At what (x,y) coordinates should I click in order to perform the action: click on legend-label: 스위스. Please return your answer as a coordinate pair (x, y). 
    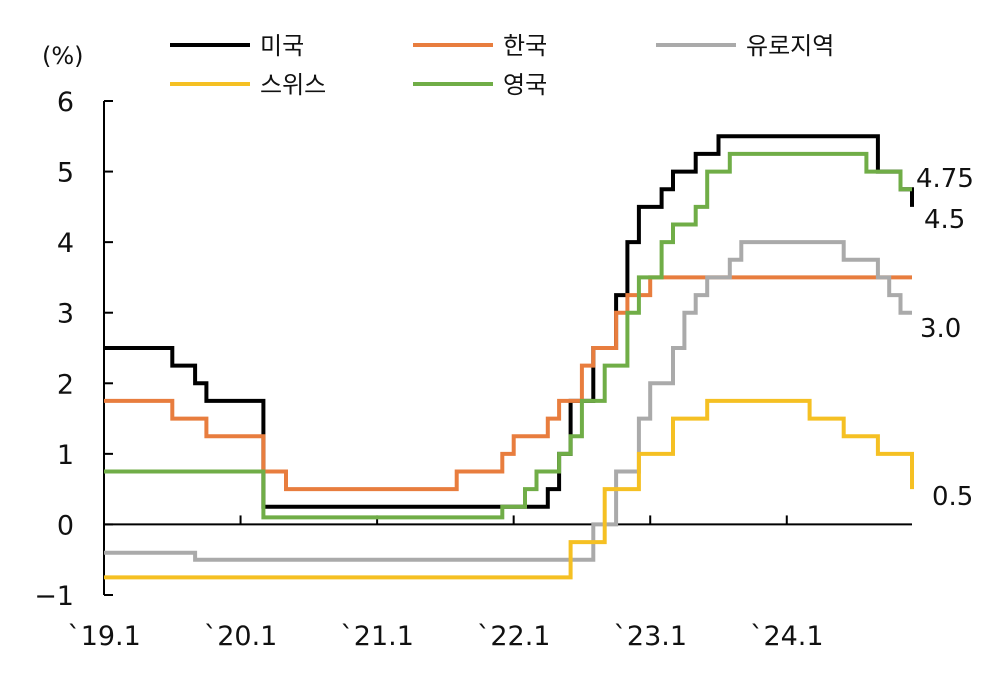
    Looking at the image, I should click on (293, 85).